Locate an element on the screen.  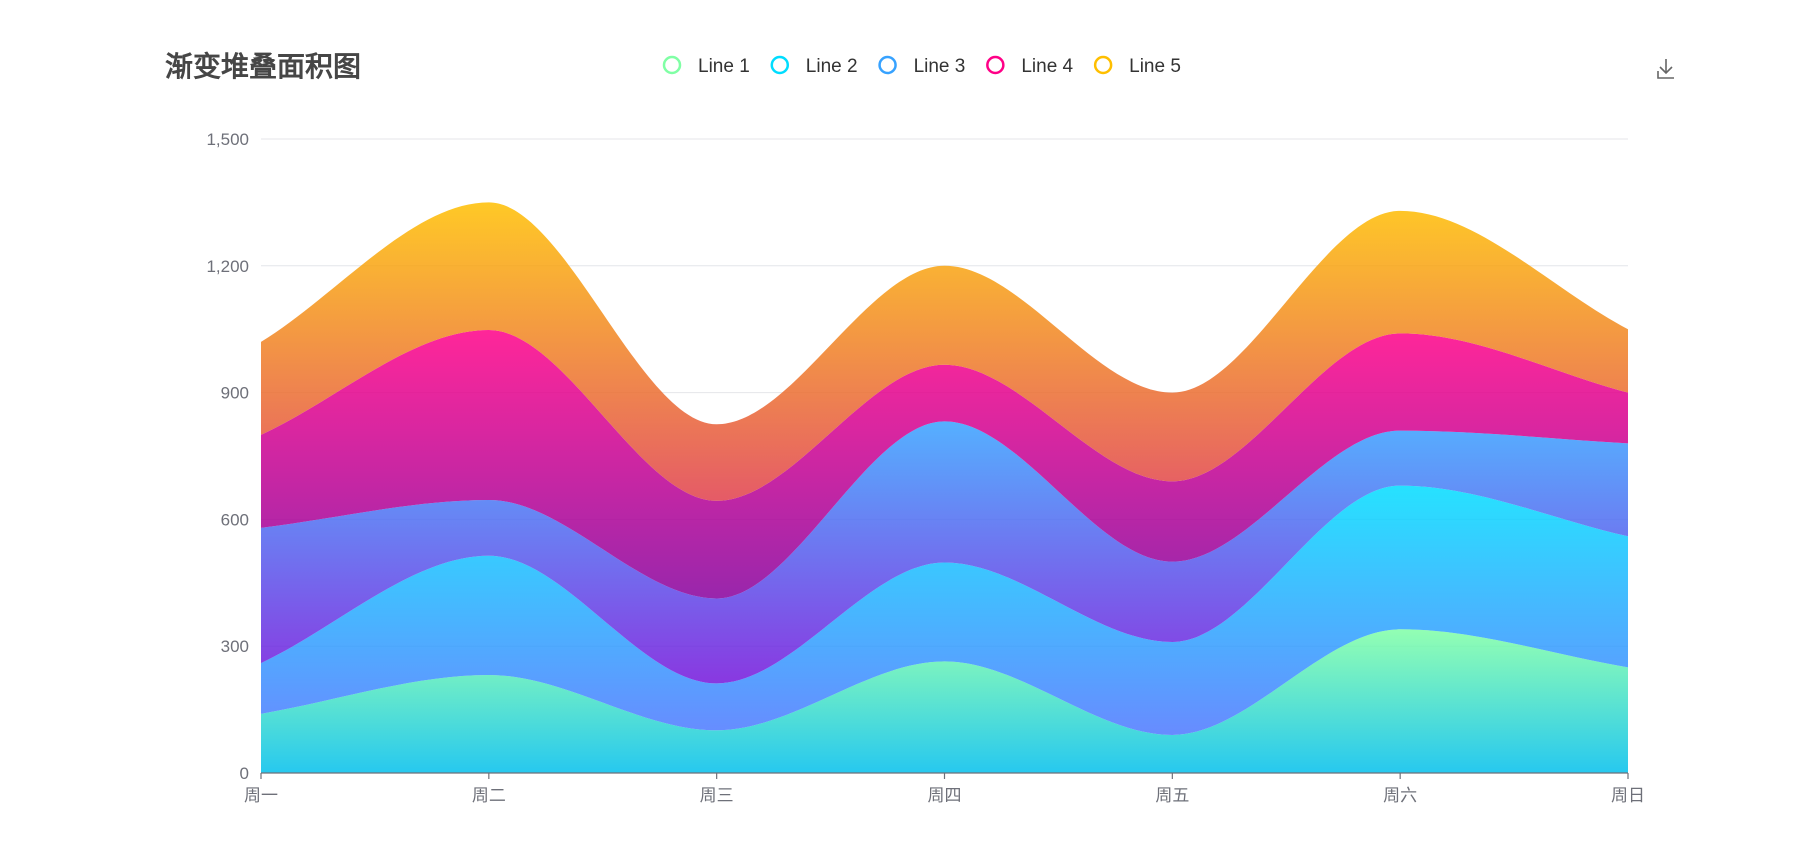
x-tick-label: 周五 is located at coordinates (1172, 796).